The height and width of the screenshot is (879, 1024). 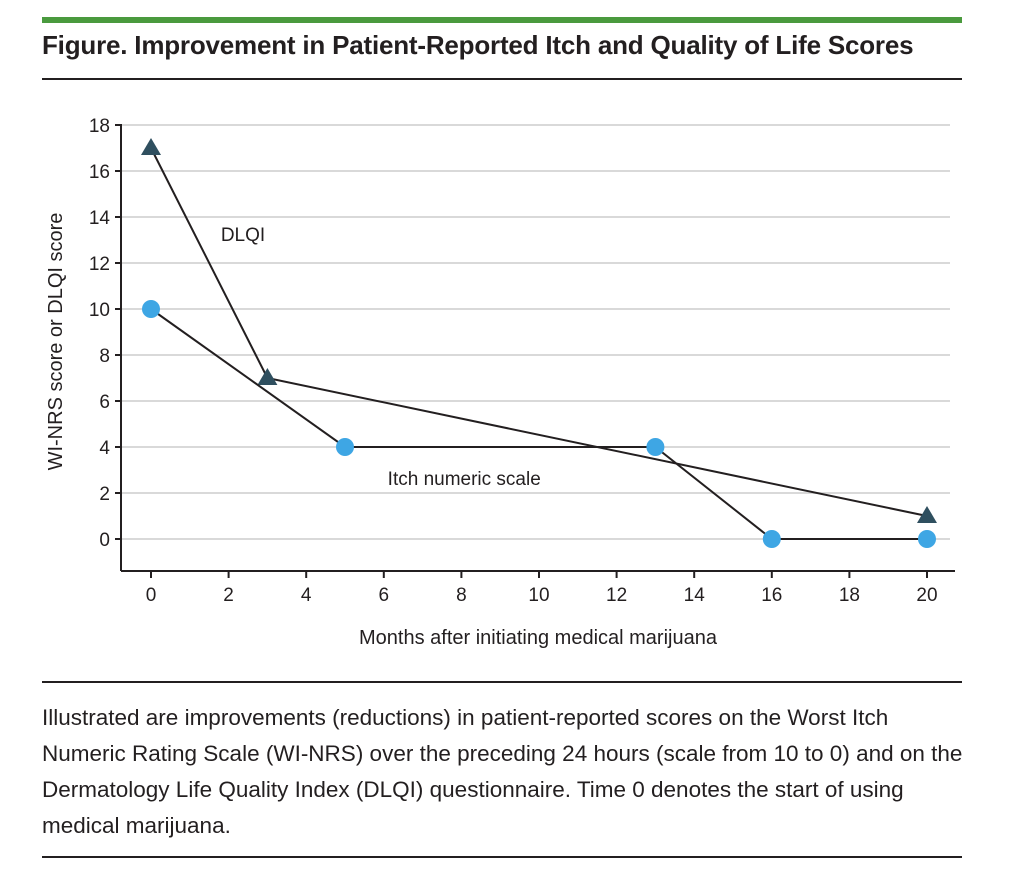 I want to click on x-tick-label-4: 4, so click(x=306, y=595).